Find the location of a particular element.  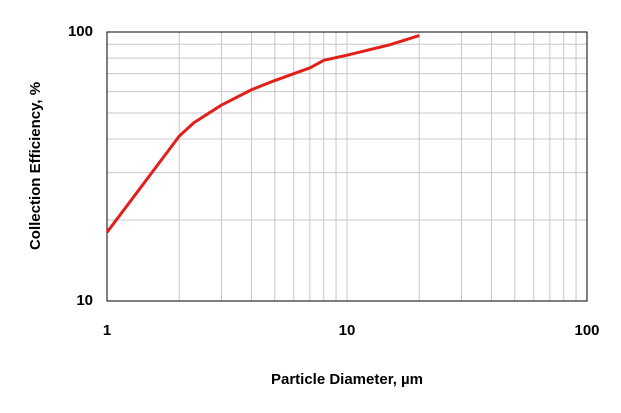

x-tick-label: 100 is located at coordinates (586, 330).